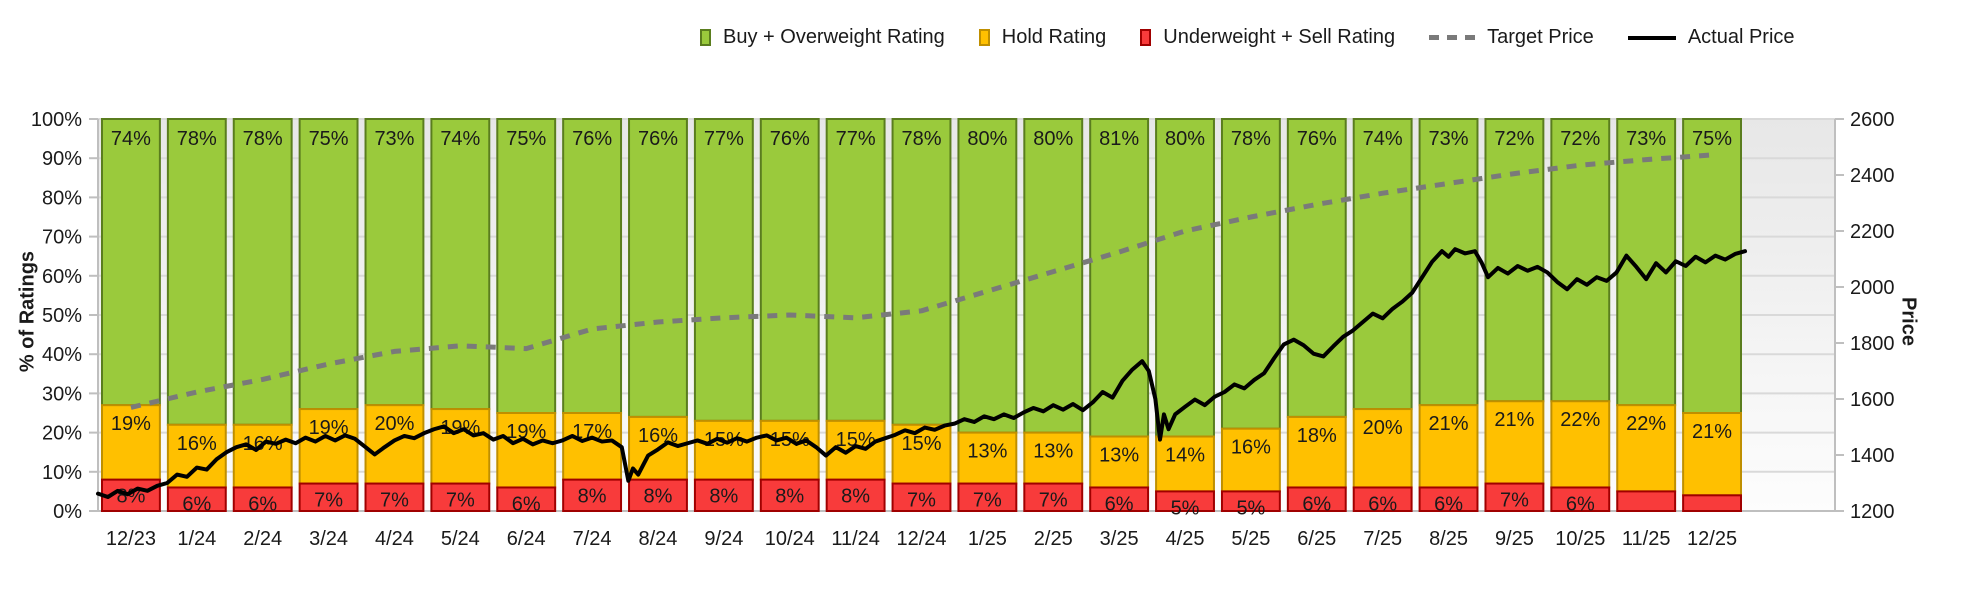 The image size is (1963, 590). What do you see at coordinates (62, 198) in the screenshot?
I see `y-left-tick-label: 80%` at bounding box center [62, 198].